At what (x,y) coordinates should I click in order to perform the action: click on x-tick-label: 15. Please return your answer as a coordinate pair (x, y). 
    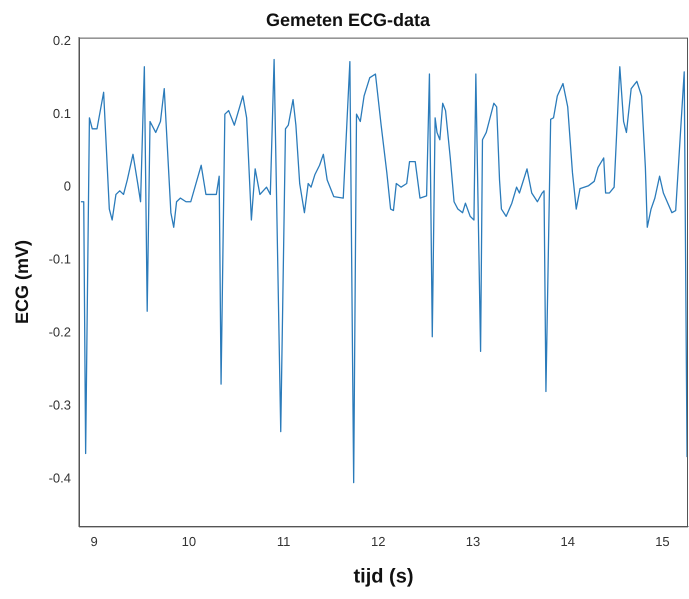
    Looking at the image, I should click on (662, 541).